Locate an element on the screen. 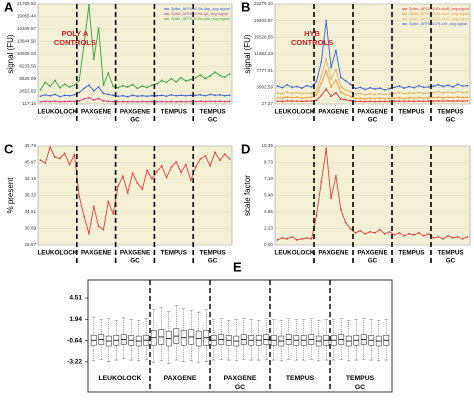 This screenshot has height=416, width=474. y-tick-label: 8.73 is located at coordinates (268, 162).